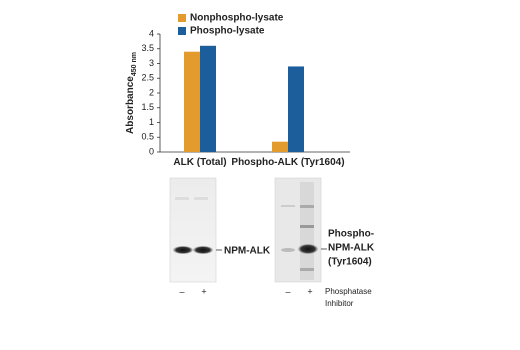 This screenshot has height=350, width=520. I want to click on y-axis-label: Absorbance450 nm, so click(131, 93).